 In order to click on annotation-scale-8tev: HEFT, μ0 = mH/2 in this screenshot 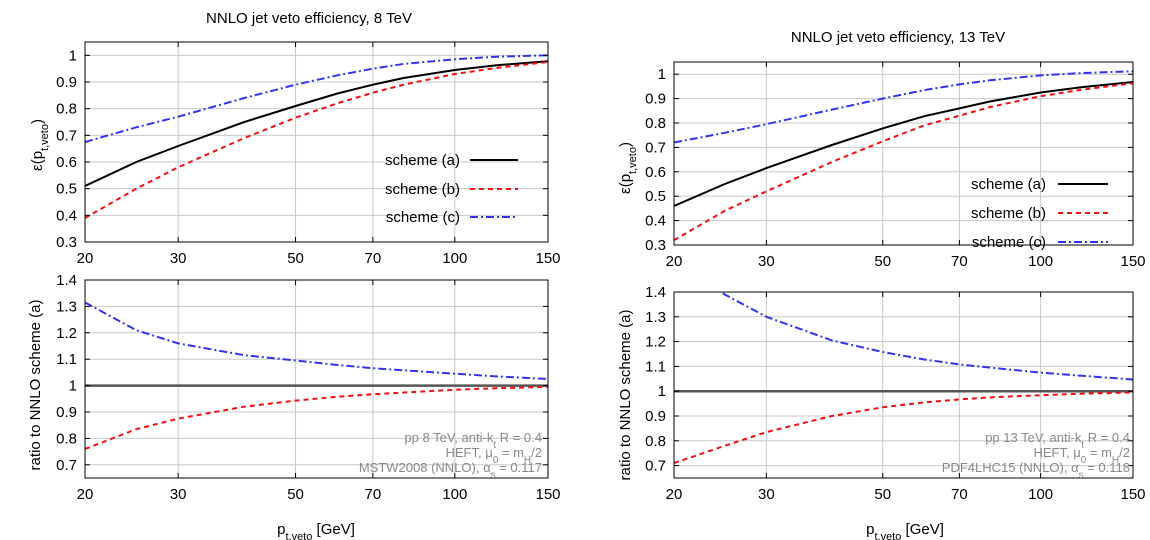, I will do `click(493, 455)`.